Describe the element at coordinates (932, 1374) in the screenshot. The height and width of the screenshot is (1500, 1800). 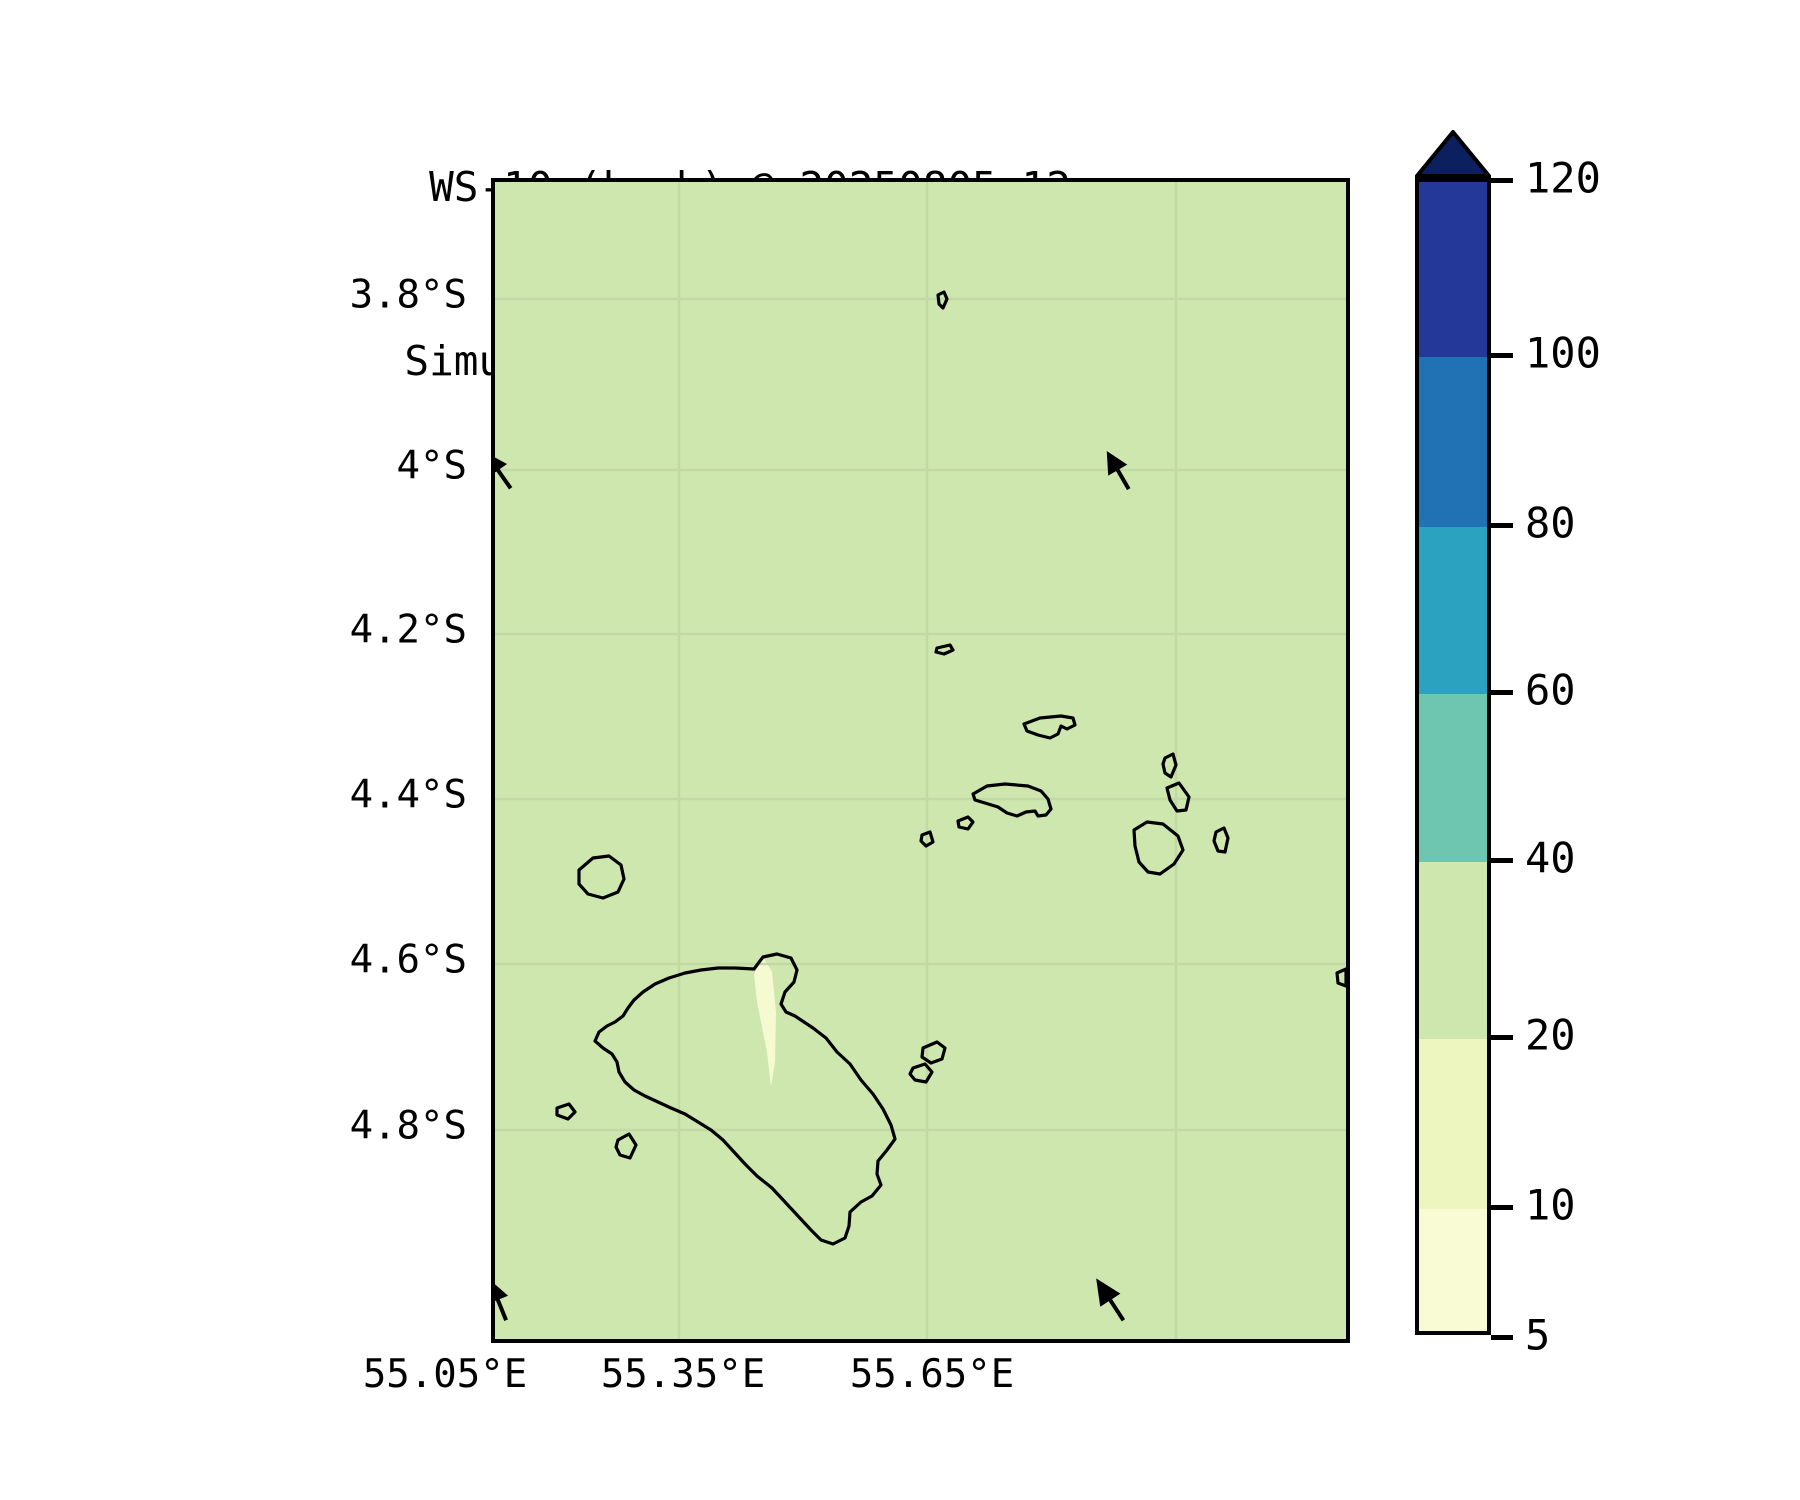
I see `xtick-label-55.65E: 55.65°E` at that location.